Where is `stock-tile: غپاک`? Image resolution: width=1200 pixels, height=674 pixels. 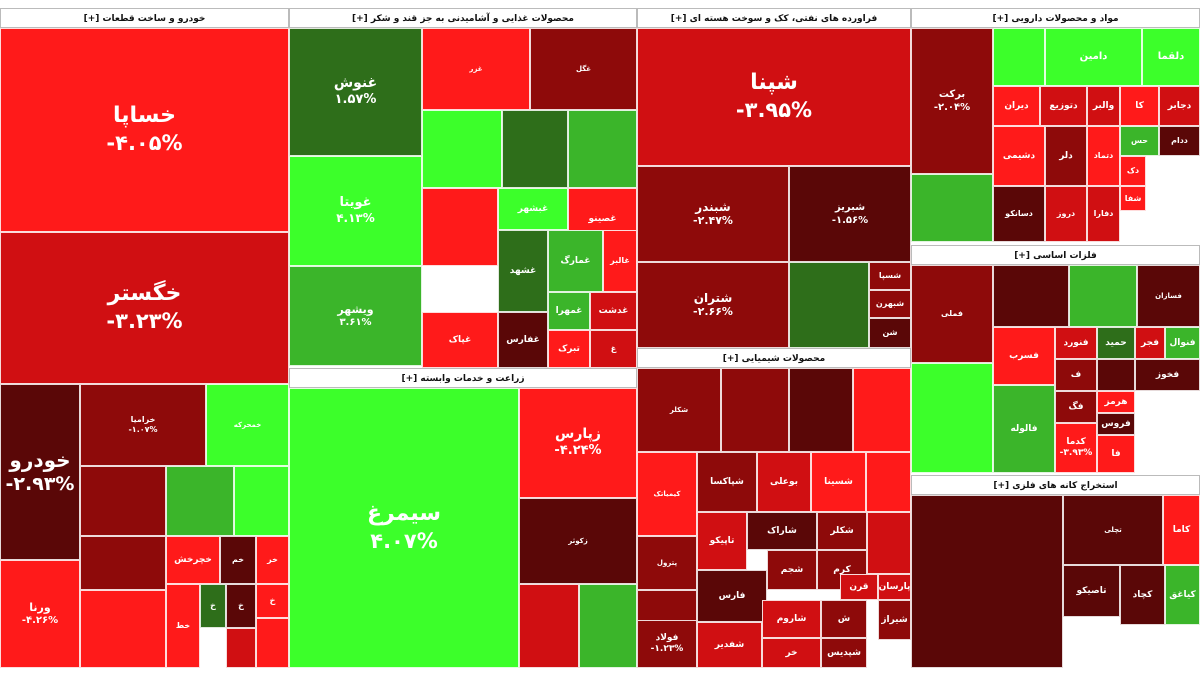 stock-tile: غپاک is located at coordinates (460, 340).